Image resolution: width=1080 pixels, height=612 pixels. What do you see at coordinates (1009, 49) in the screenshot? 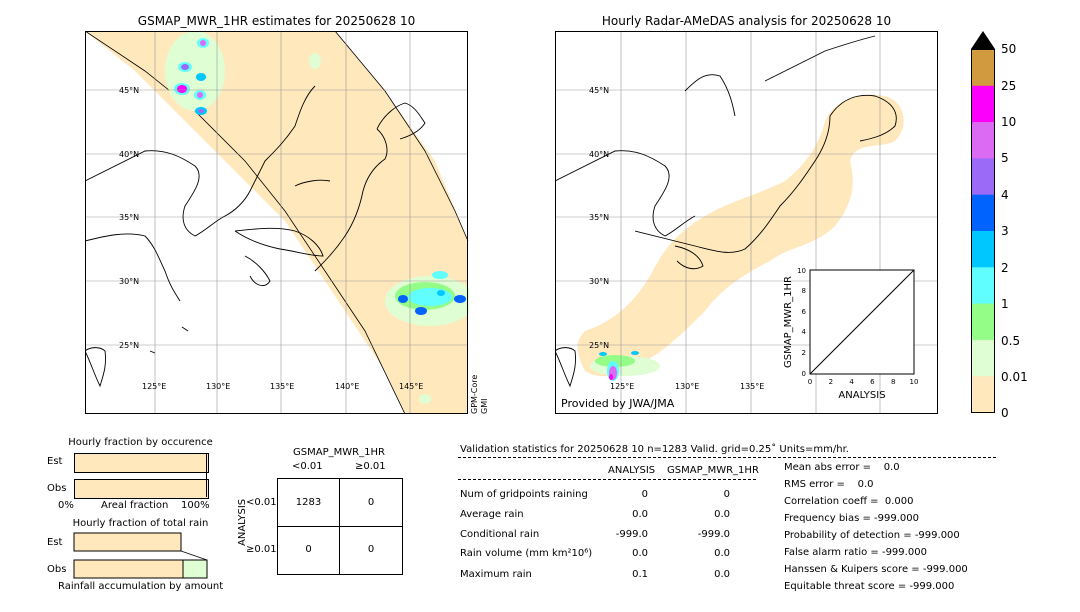
I see `cbar-label-50: 50` at bounding box center [1009, 49].